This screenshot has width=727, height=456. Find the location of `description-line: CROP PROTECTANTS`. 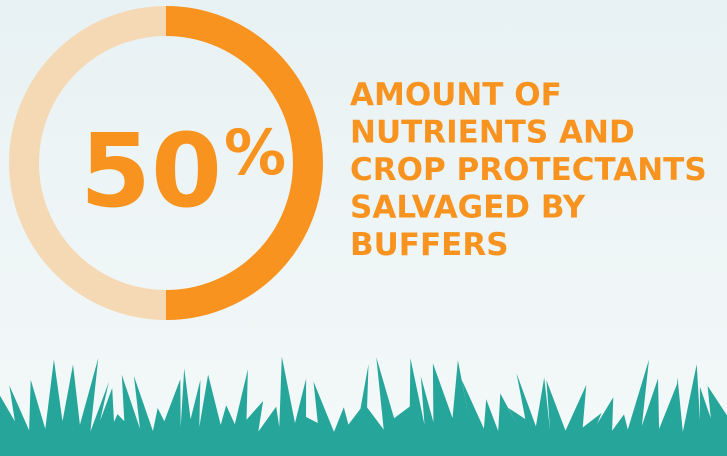

description-line: CROP PROTECTANTS is located at coordinates (528, 170).